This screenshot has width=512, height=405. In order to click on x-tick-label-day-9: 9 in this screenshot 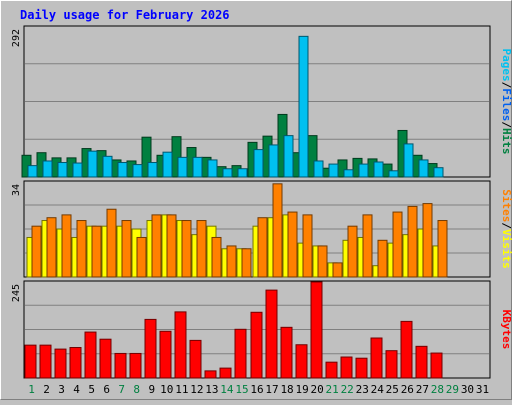, I will do `click(151, 389)`.